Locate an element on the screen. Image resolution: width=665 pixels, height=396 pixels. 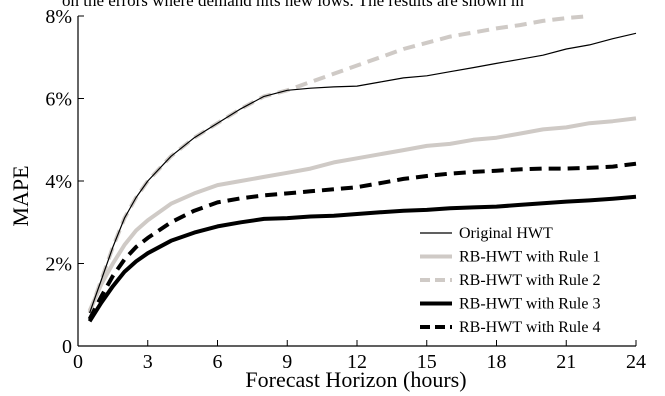
y-axis-label: MAPE is located at coordinates (20, 195).